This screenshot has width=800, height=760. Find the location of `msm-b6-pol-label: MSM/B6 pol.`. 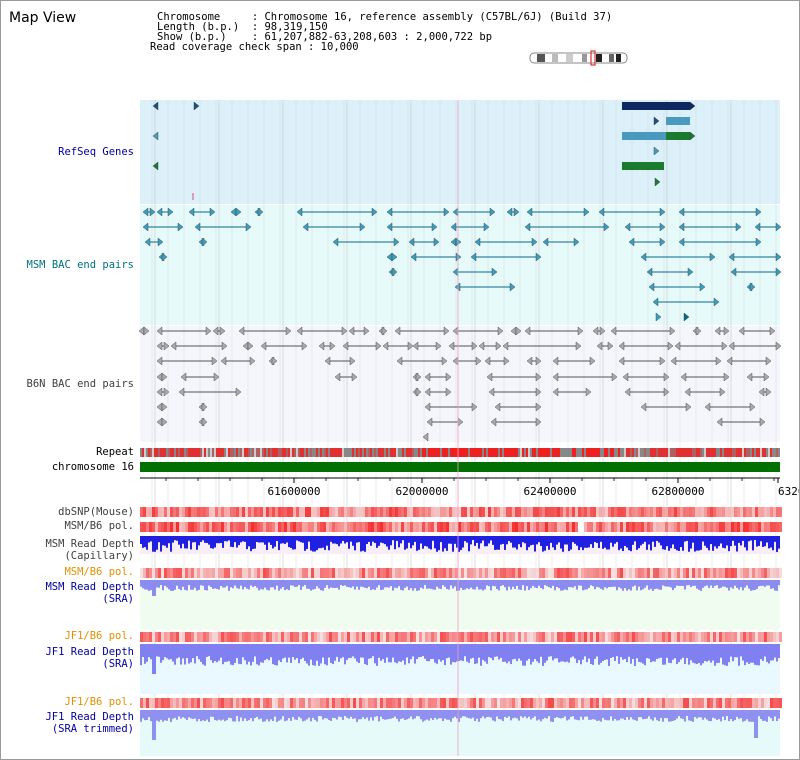

msm-b6-pol-label: MSM/B6 pol. is located at coordinates (99, 526).